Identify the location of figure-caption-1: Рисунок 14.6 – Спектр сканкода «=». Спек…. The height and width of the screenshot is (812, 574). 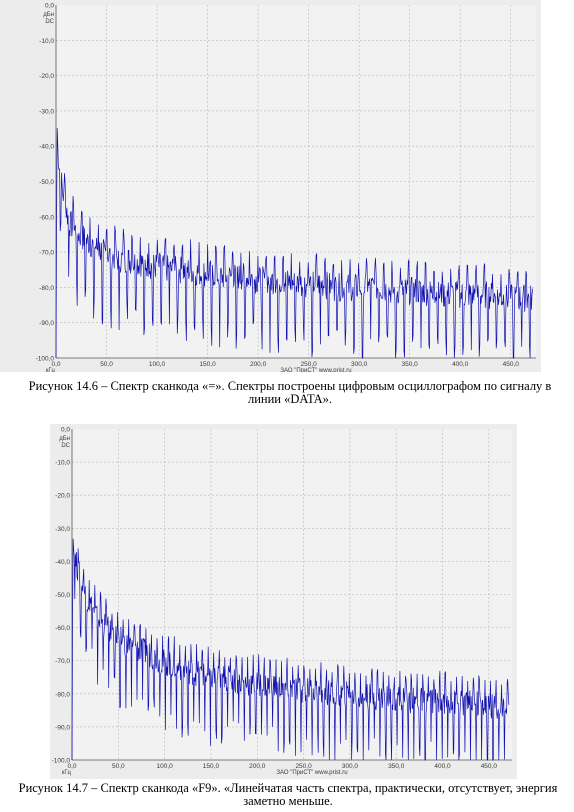
(290, 392).